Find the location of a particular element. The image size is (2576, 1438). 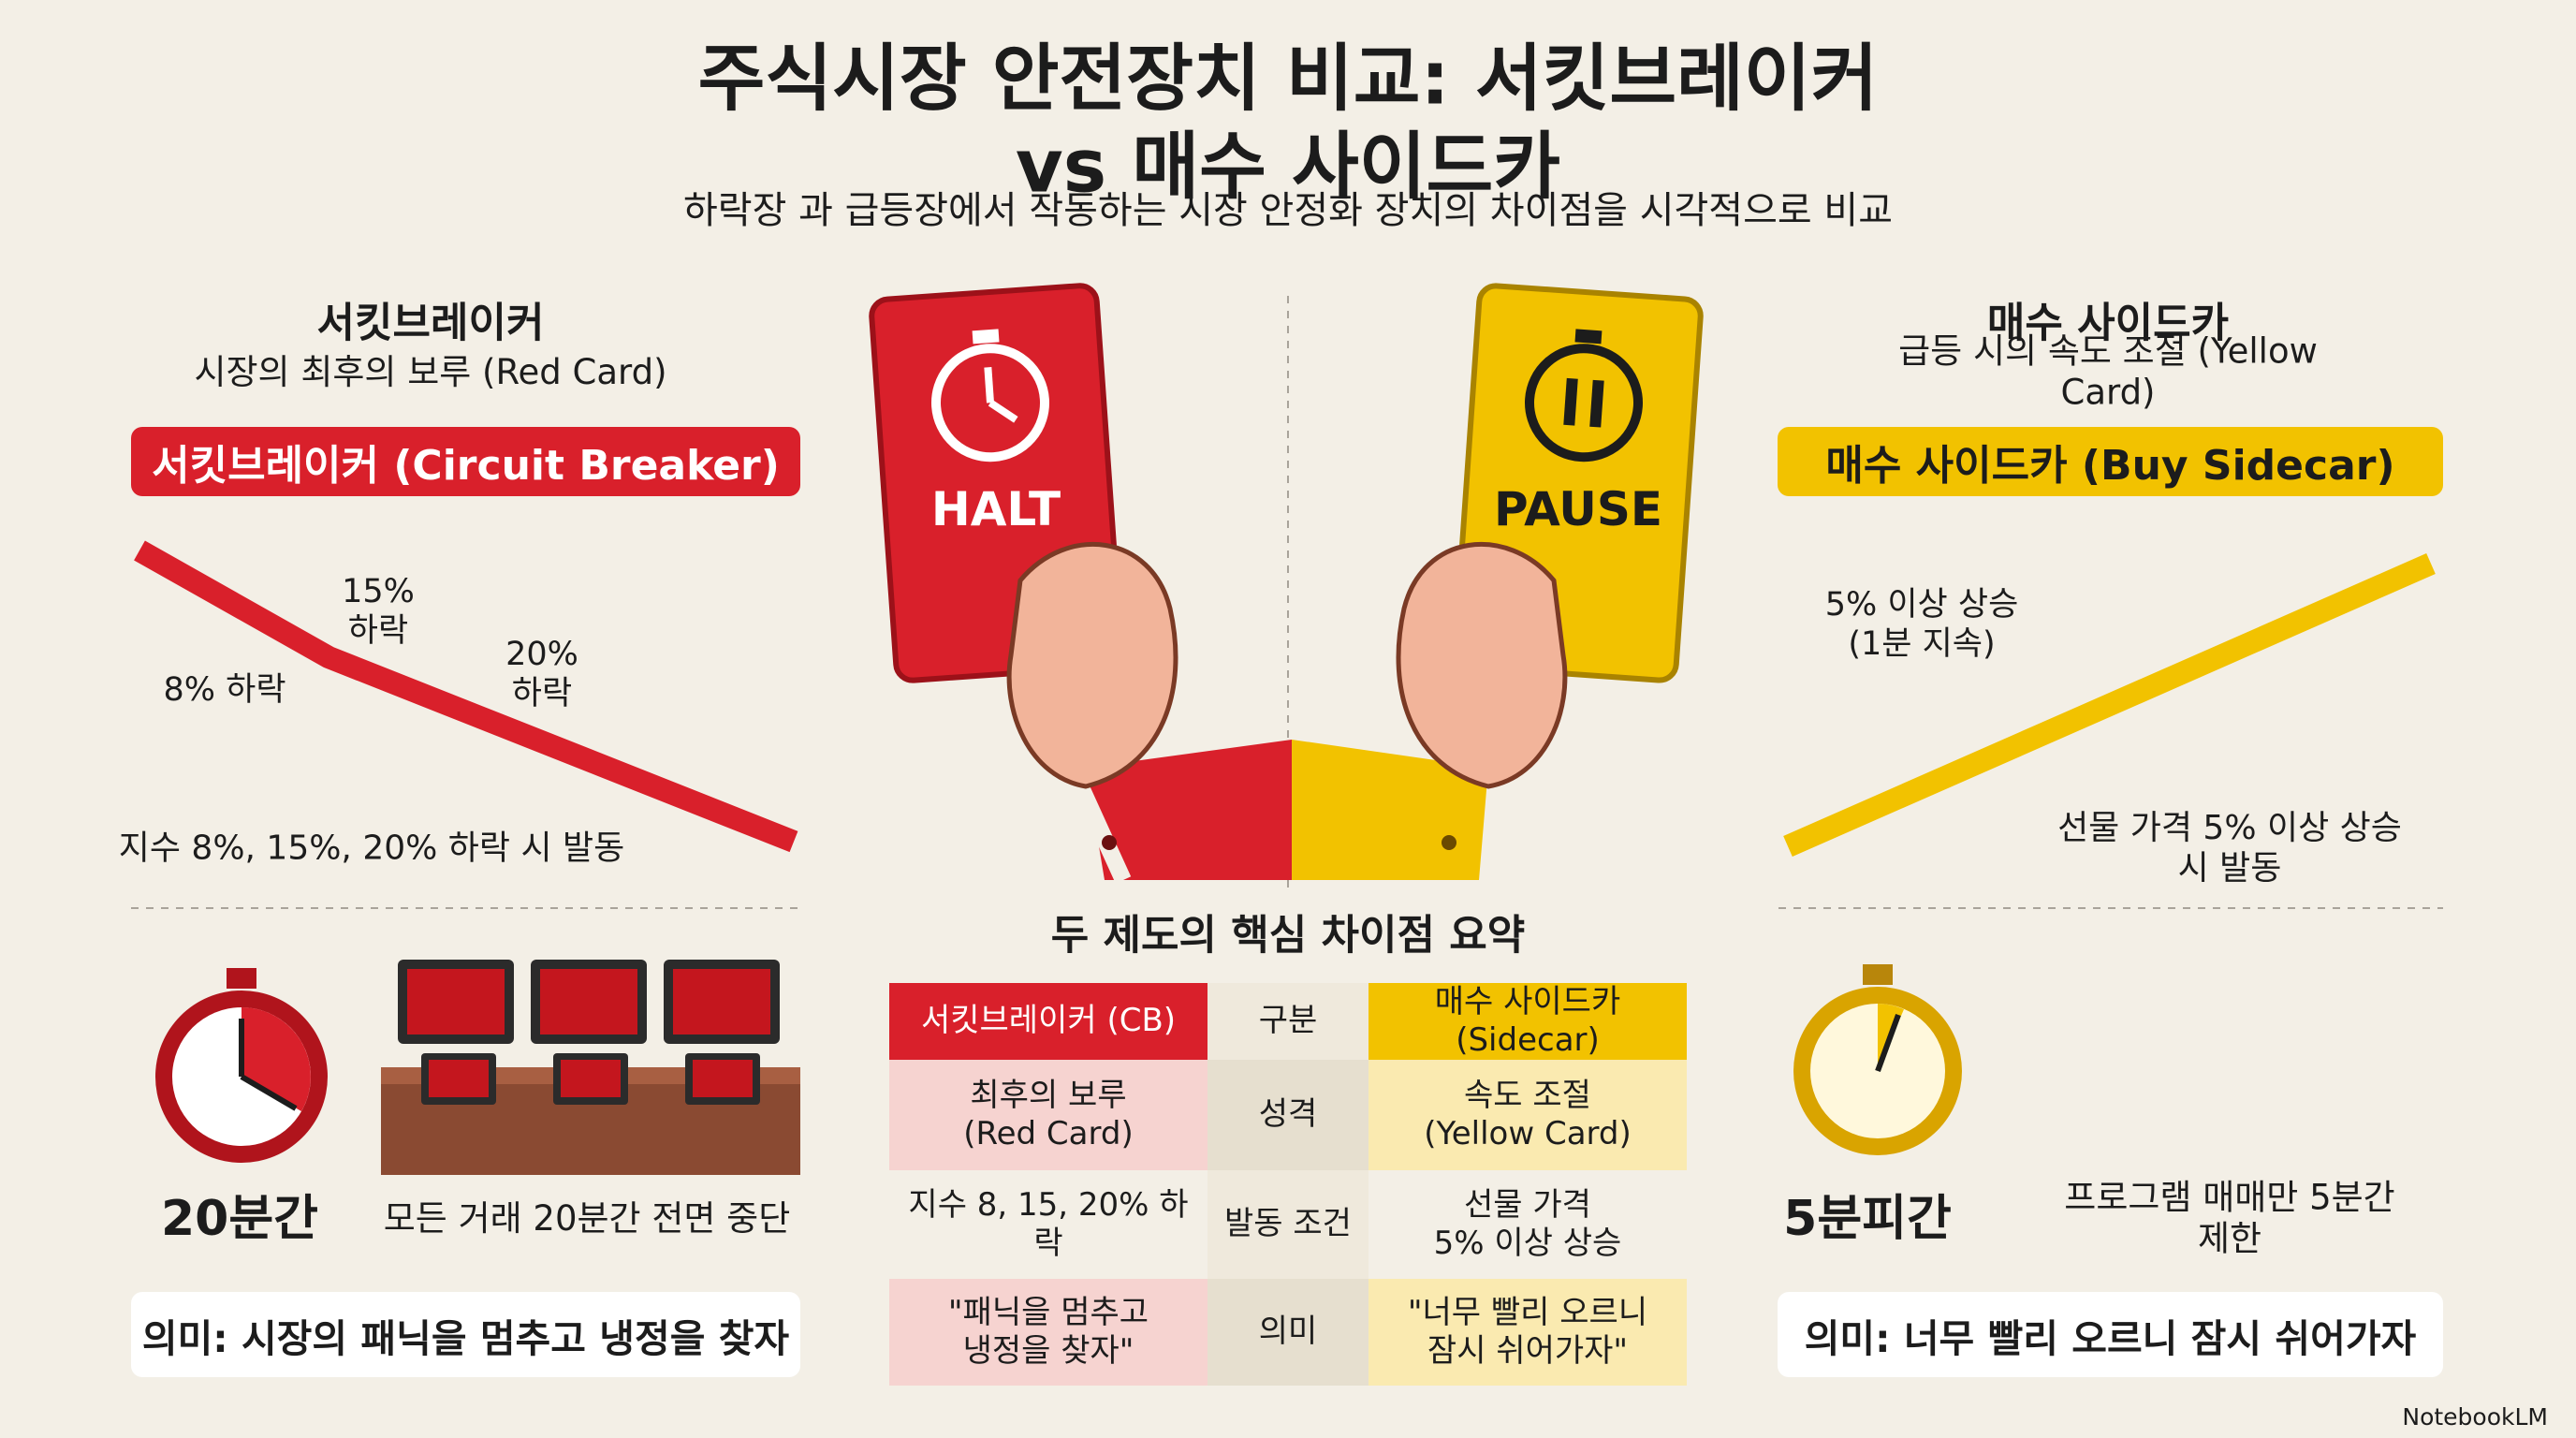

table-cell: 의미 is located at coordinates (1288, 1332).